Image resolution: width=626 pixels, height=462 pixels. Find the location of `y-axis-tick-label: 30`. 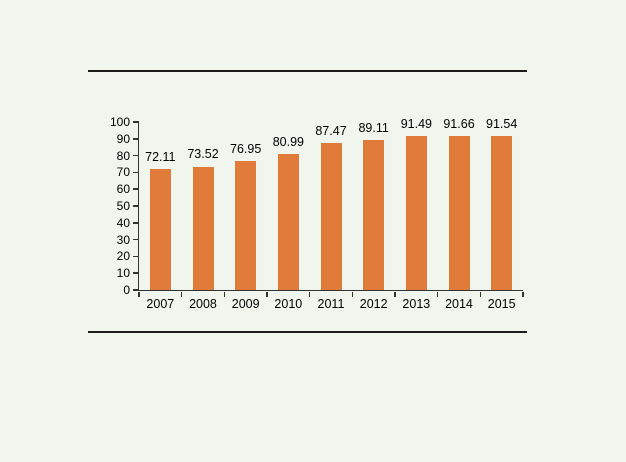

y-axis-tick-label: 30 is located at coordinates (123, 239).